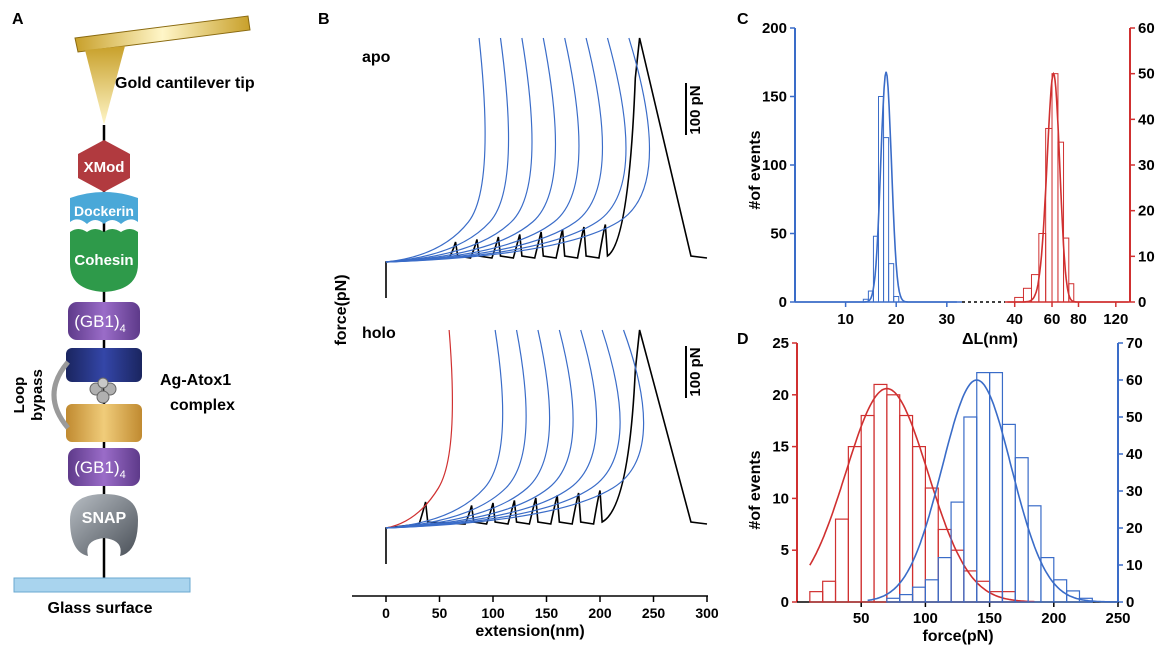 The height and width of the screenshot is (645, 1163). Describe the element at coordinates (100, 608) in the screenshot. I see `glass-label: Glass surface` at that location.